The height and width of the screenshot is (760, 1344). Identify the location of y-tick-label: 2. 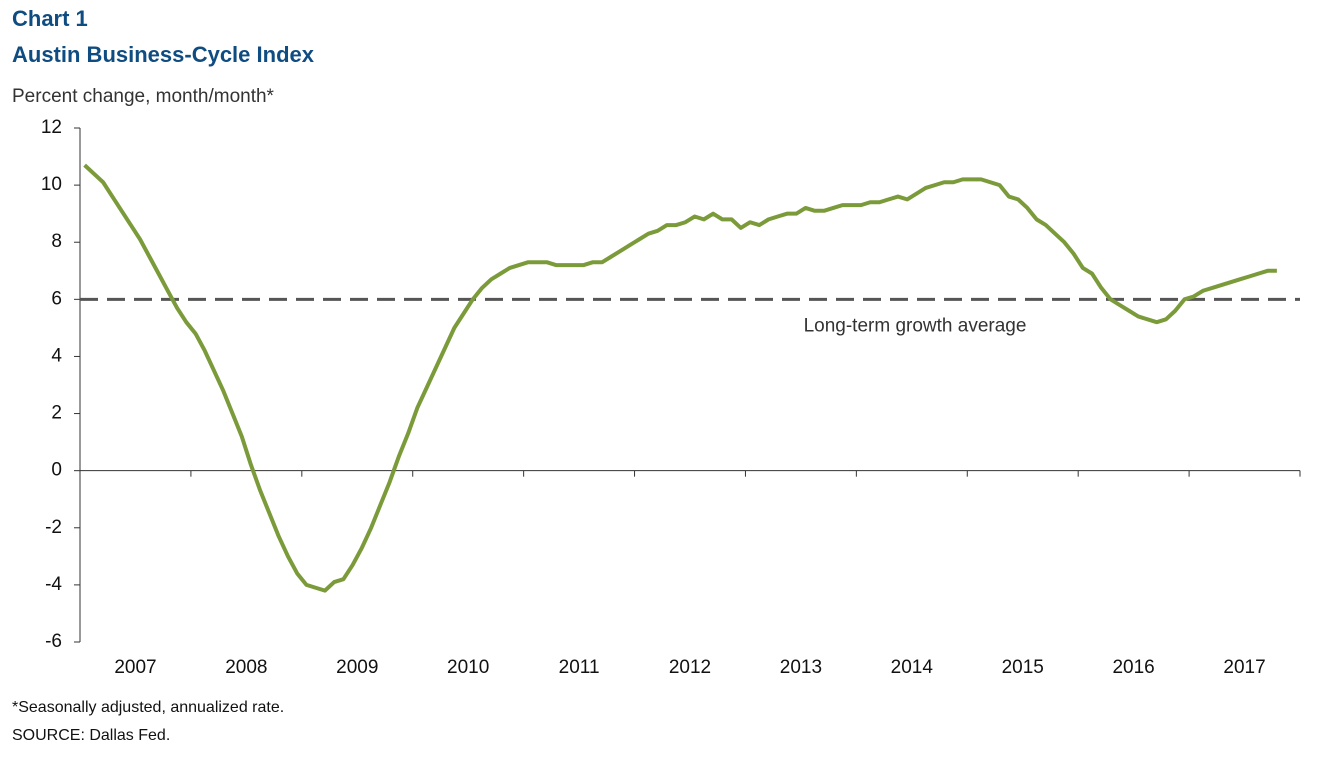
(56, 413).